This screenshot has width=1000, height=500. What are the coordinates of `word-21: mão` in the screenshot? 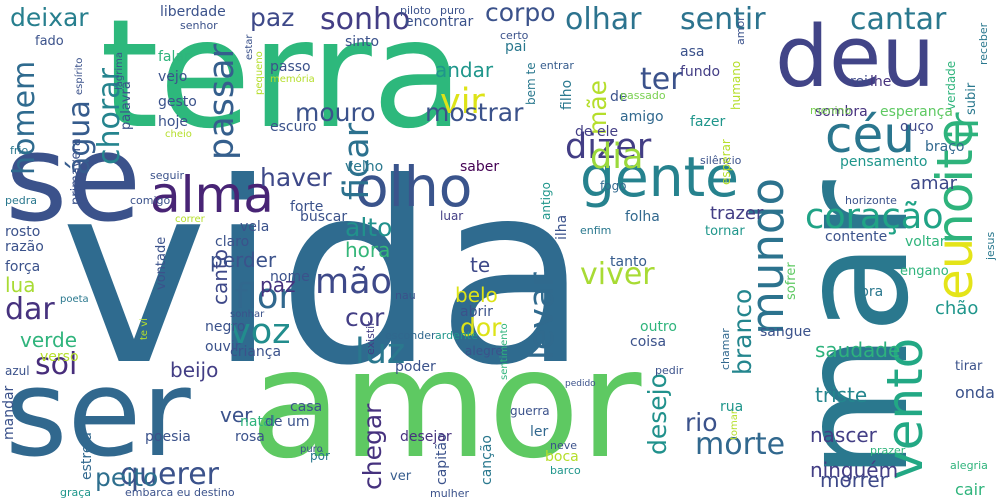 It's located at (353, 282).